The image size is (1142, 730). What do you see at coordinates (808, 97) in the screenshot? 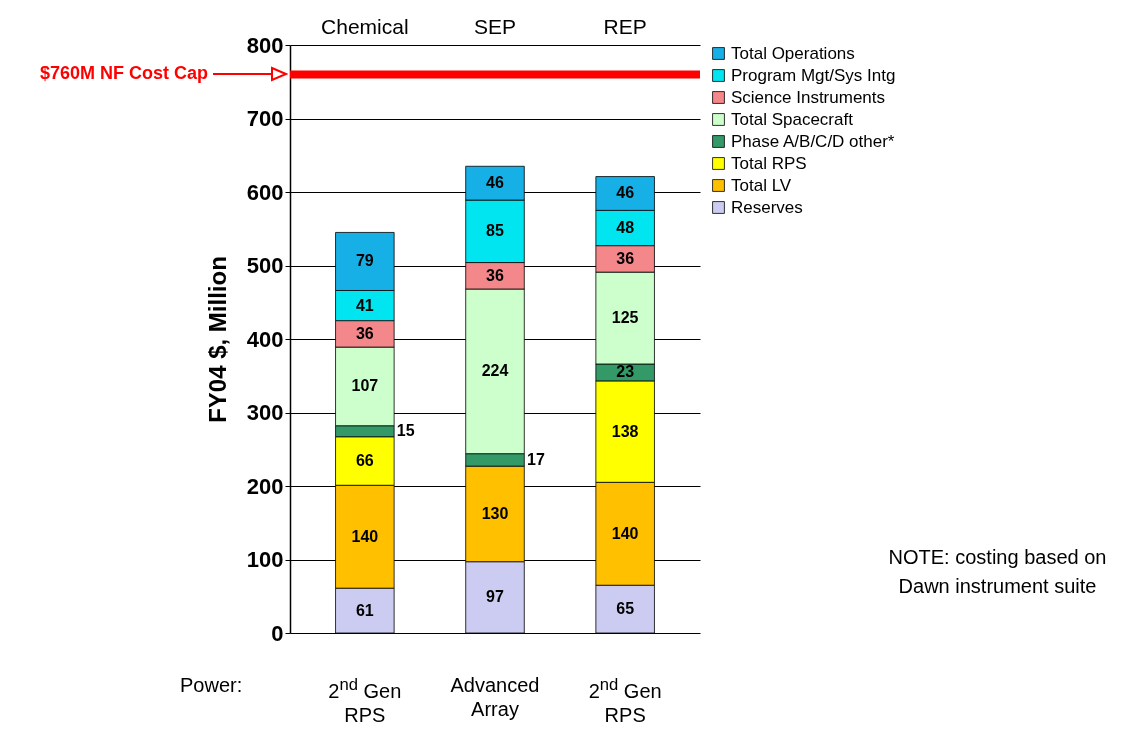
I see `legend-label: Science Instruments` at bounding box center [808, 97].